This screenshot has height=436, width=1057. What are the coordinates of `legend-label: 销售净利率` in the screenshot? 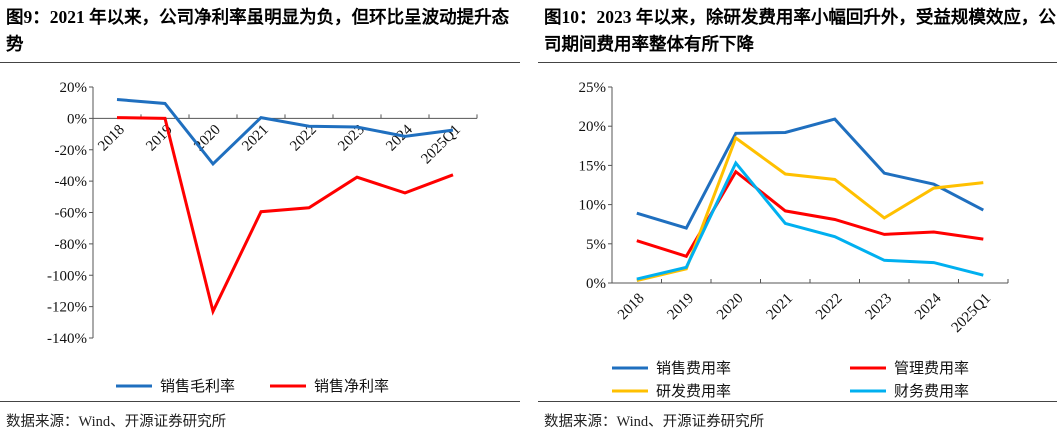 It's located at (351, 386).